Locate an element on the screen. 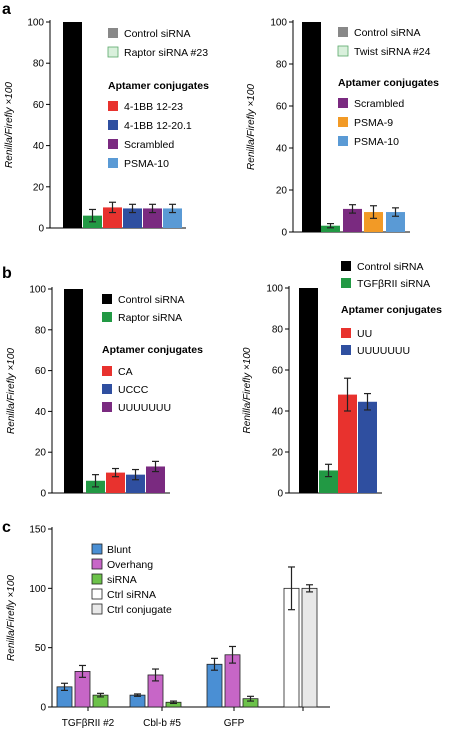  panel-label-c: c is located at coordinates (6, 527).